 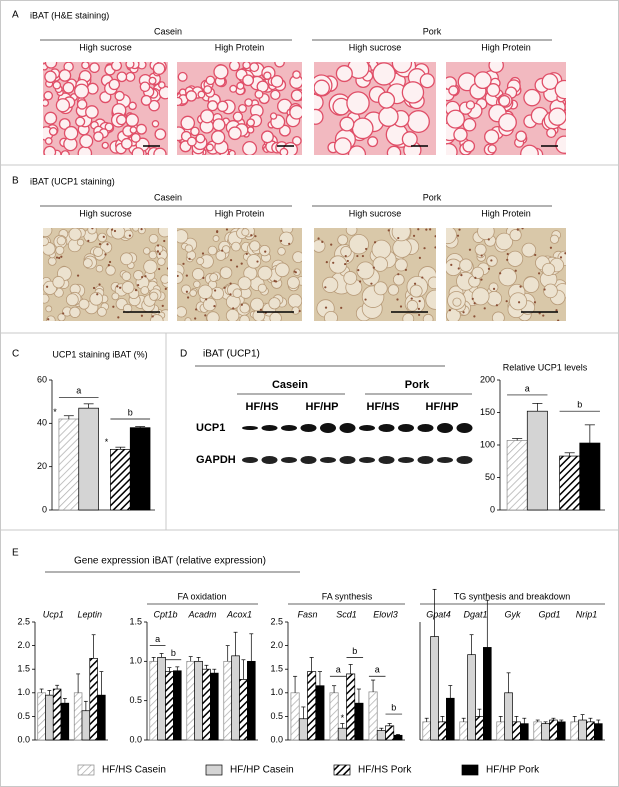 What do you see at coordinates (262, 770) in the screenshot?
I see `legend-label: HF/HP Casein` at bounding box center [262, 770].